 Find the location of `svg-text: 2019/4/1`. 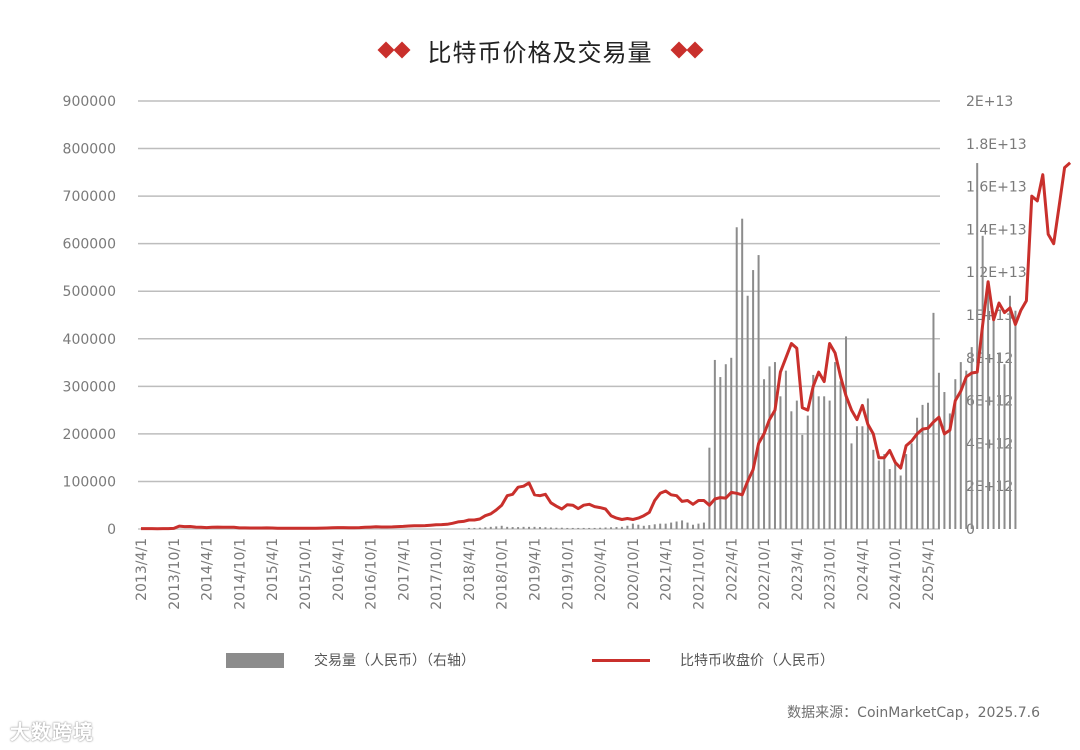

svg-text: 2019/4/1 is located at coordinates (536, 569).